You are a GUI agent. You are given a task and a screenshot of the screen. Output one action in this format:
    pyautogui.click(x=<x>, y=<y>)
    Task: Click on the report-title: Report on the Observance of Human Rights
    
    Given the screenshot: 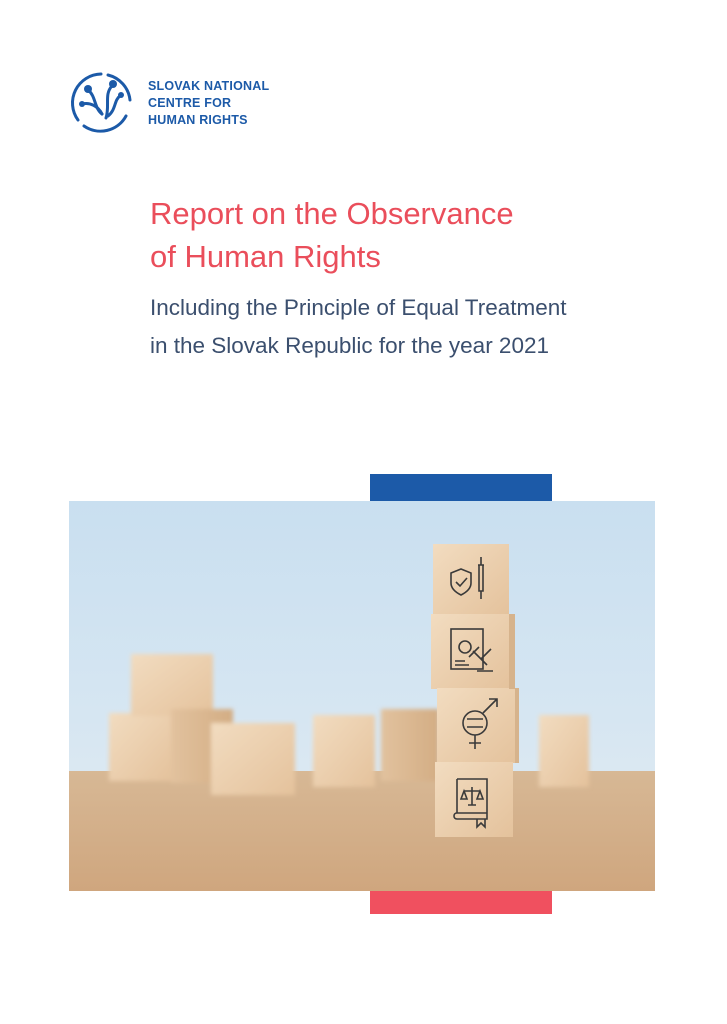 What is the action you would take?
    pyautogui.click(x=430, y=235)
    